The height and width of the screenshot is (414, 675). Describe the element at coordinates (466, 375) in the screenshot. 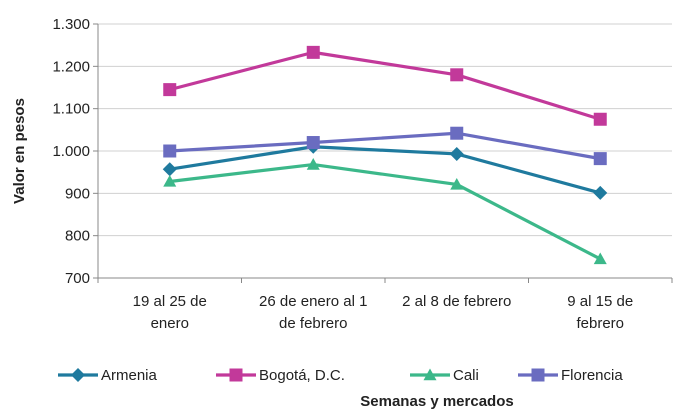

I see `legend-label: Cali` at that location.